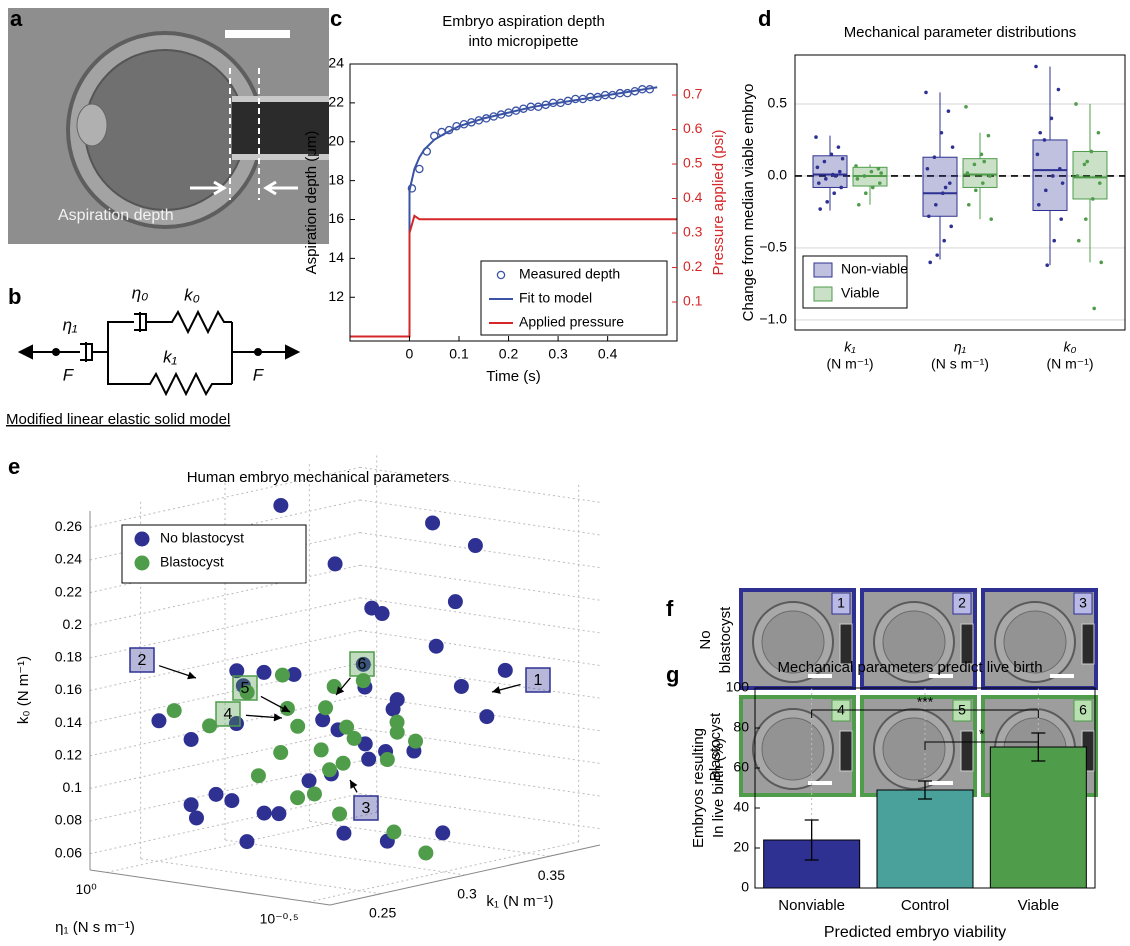  What do you see at coordinates (797, 746) in the screenshot?
I see `embryo-image: 4` at bounding box center [797, 746].